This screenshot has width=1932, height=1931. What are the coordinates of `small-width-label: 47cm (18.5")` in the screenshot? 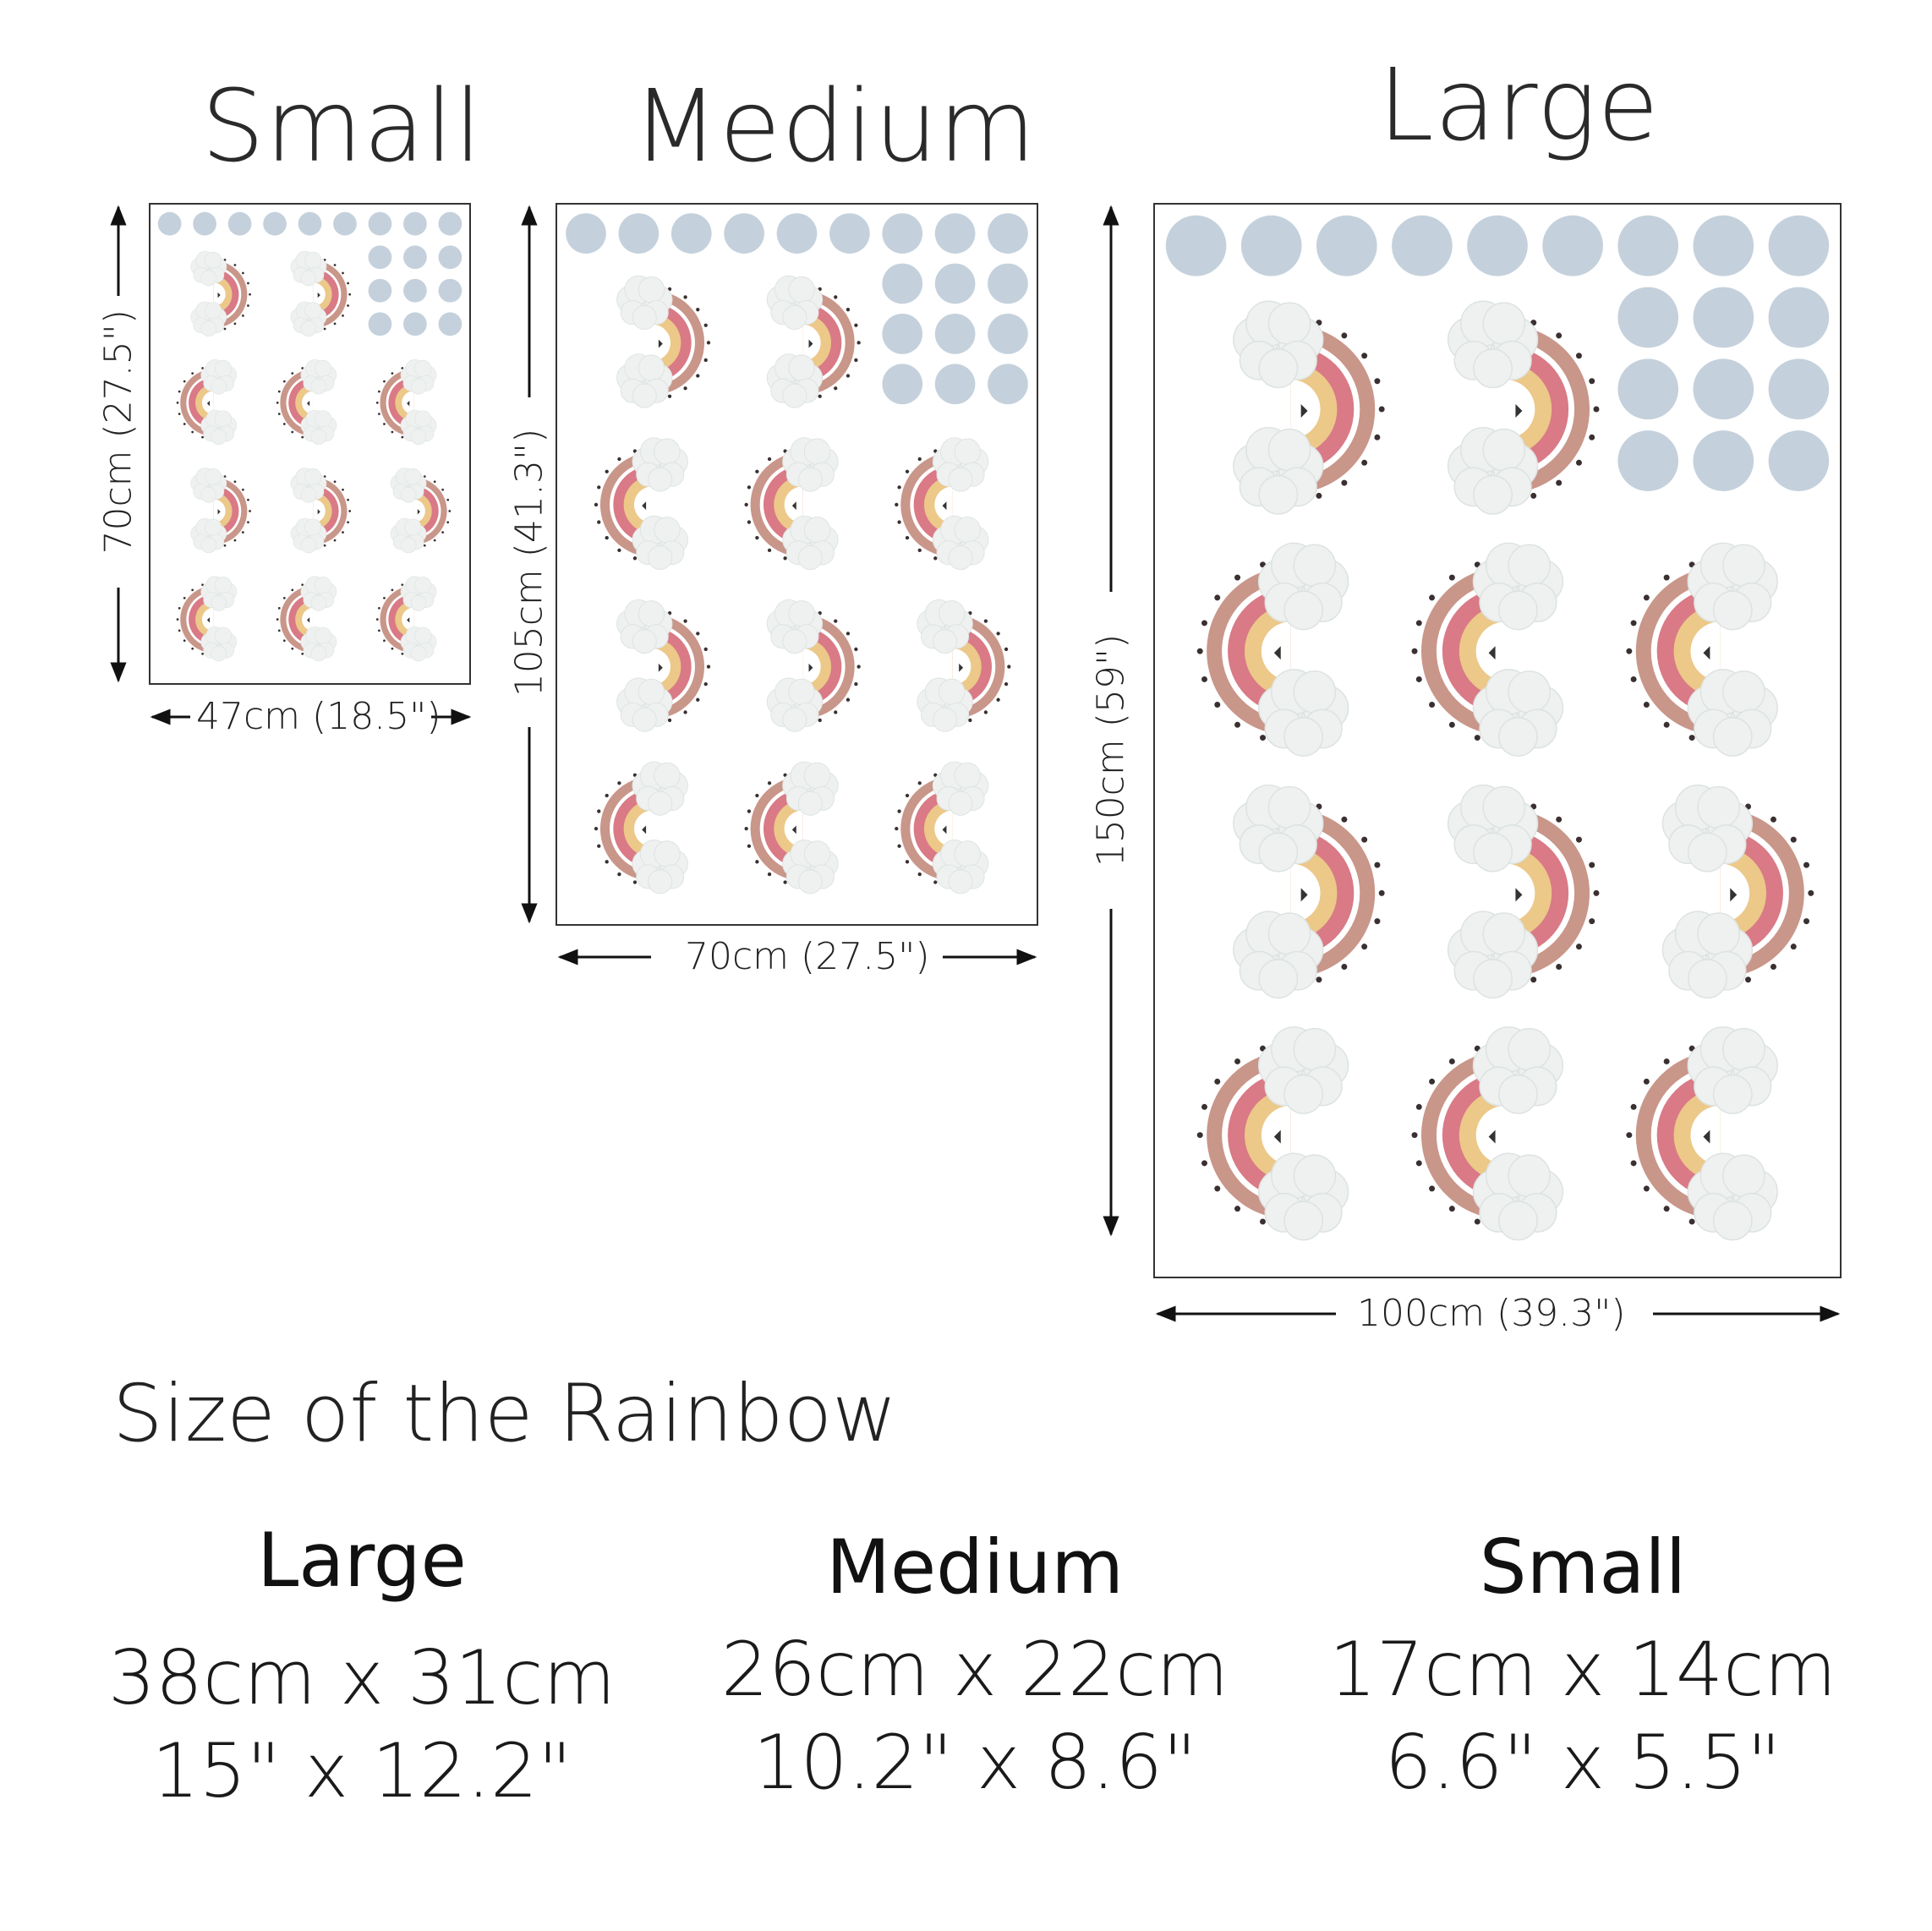 It's located at (318, 716).